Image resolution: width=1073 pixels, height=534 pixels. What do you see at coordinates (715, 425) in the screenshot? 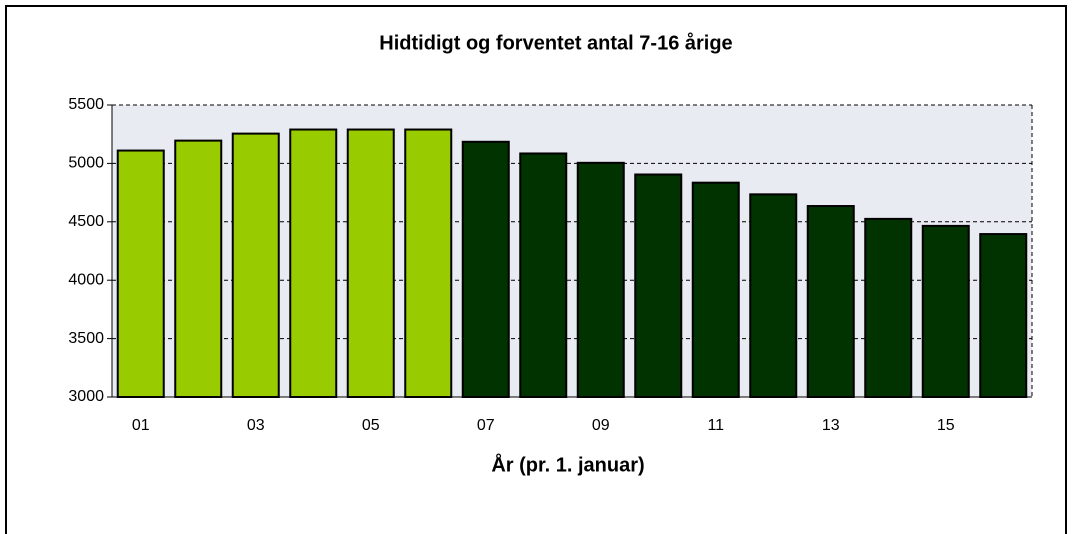
I see `x-tick-label: 11` at bounding box center [715, 425].